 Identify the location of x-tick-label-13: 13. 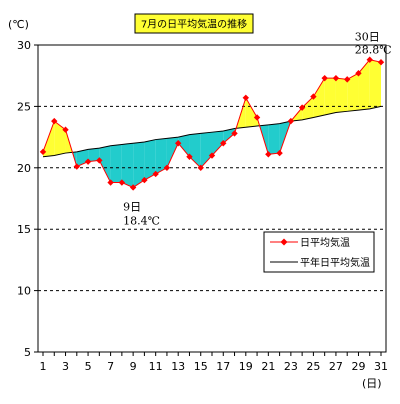
(178, 366).